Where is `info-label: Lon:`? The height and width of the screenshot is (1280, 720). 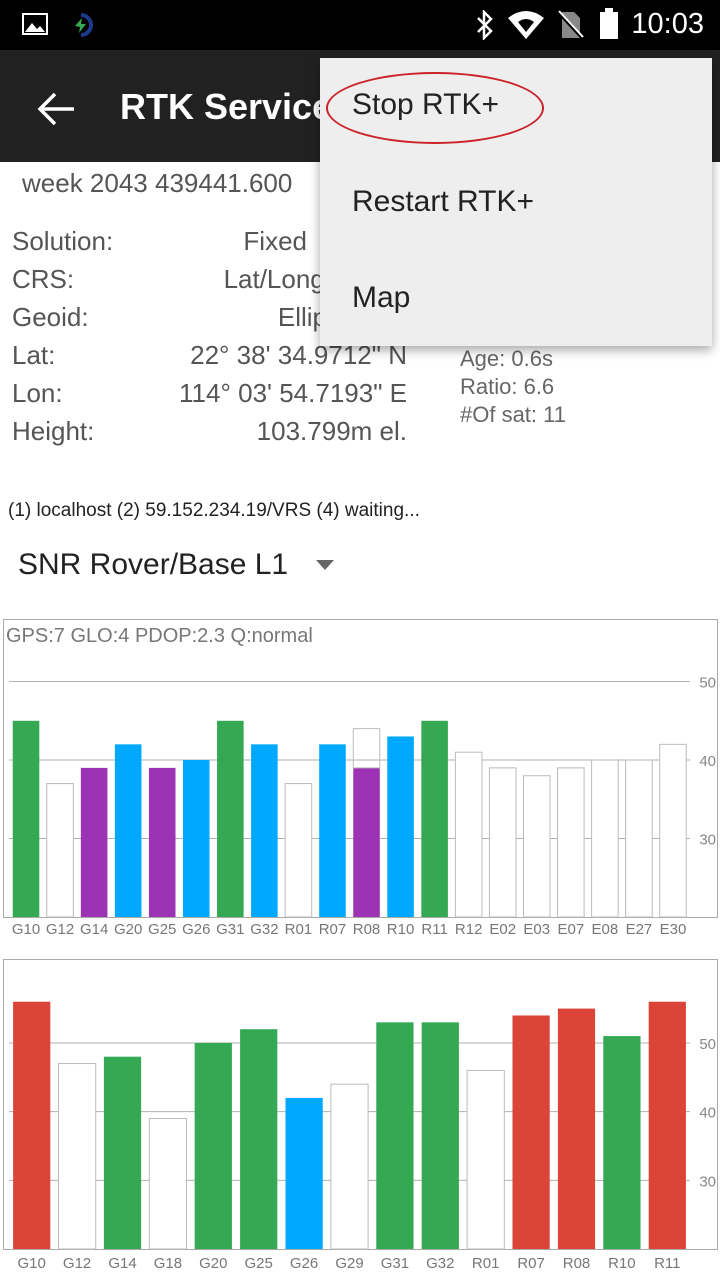 info-label: Lon: is located at coordinates (37, 393).